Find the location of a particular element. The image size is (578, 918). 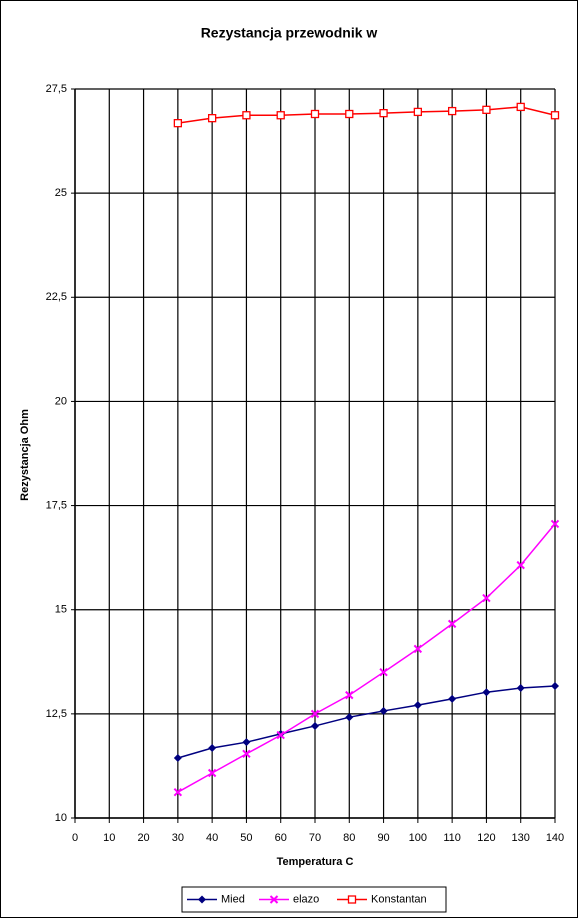

y-tick-label: 25 is located at coordinates (61, 193).